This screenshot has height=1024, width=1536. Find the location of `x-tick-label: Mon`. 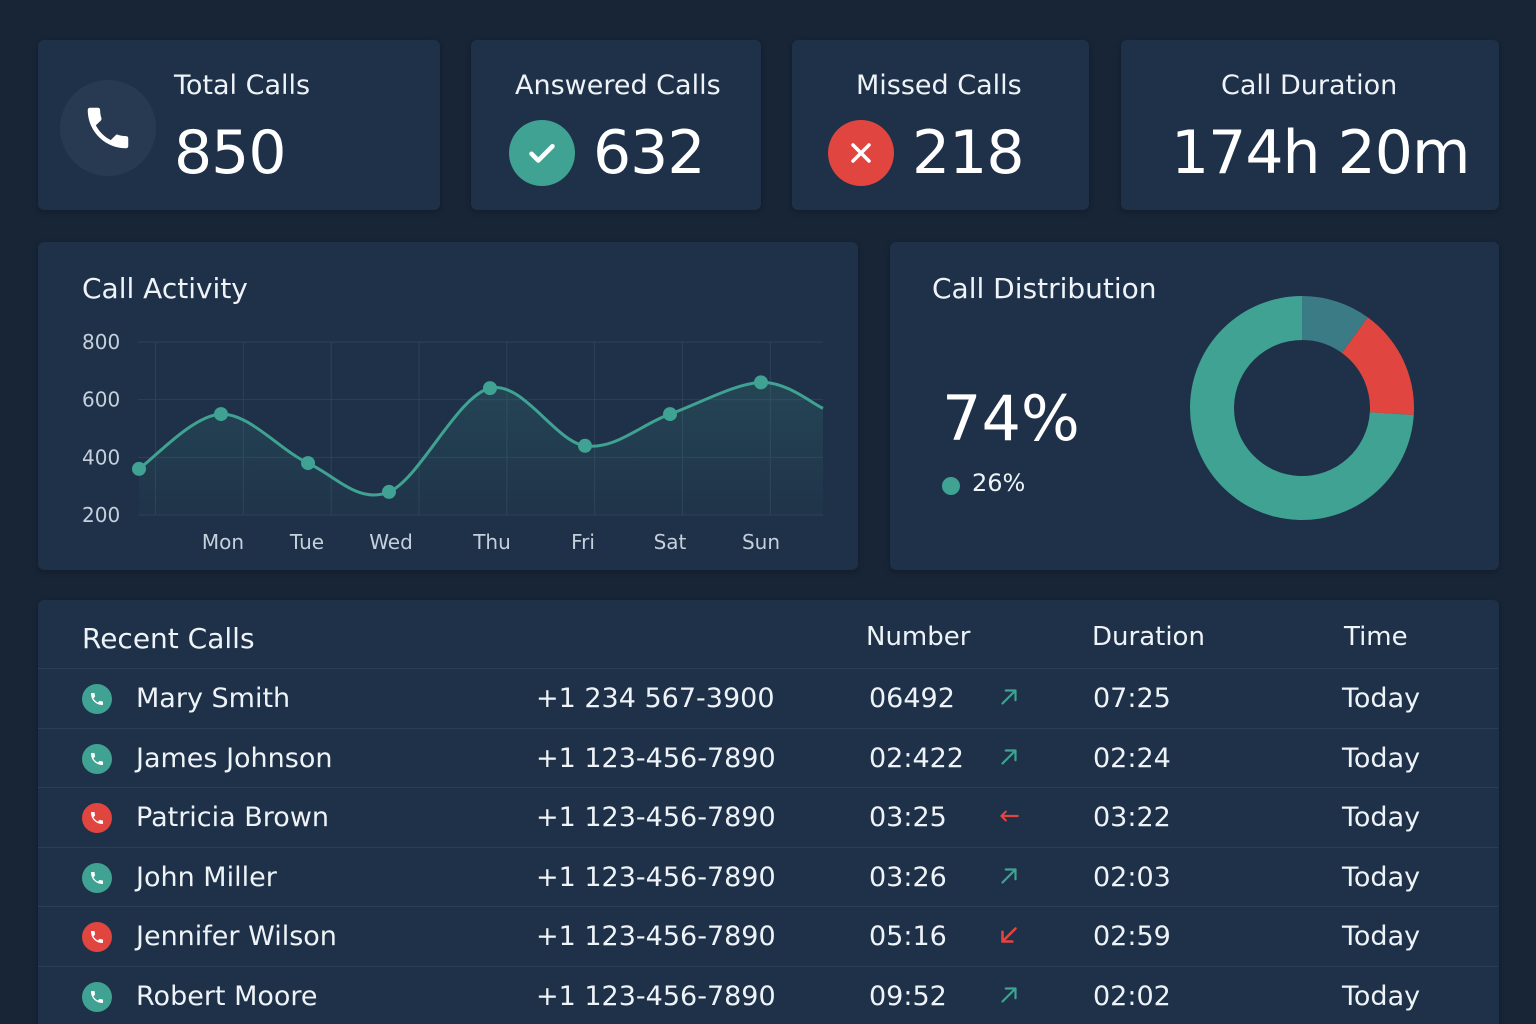

x-tick-label: Mon is located at coordinates (223, 542).